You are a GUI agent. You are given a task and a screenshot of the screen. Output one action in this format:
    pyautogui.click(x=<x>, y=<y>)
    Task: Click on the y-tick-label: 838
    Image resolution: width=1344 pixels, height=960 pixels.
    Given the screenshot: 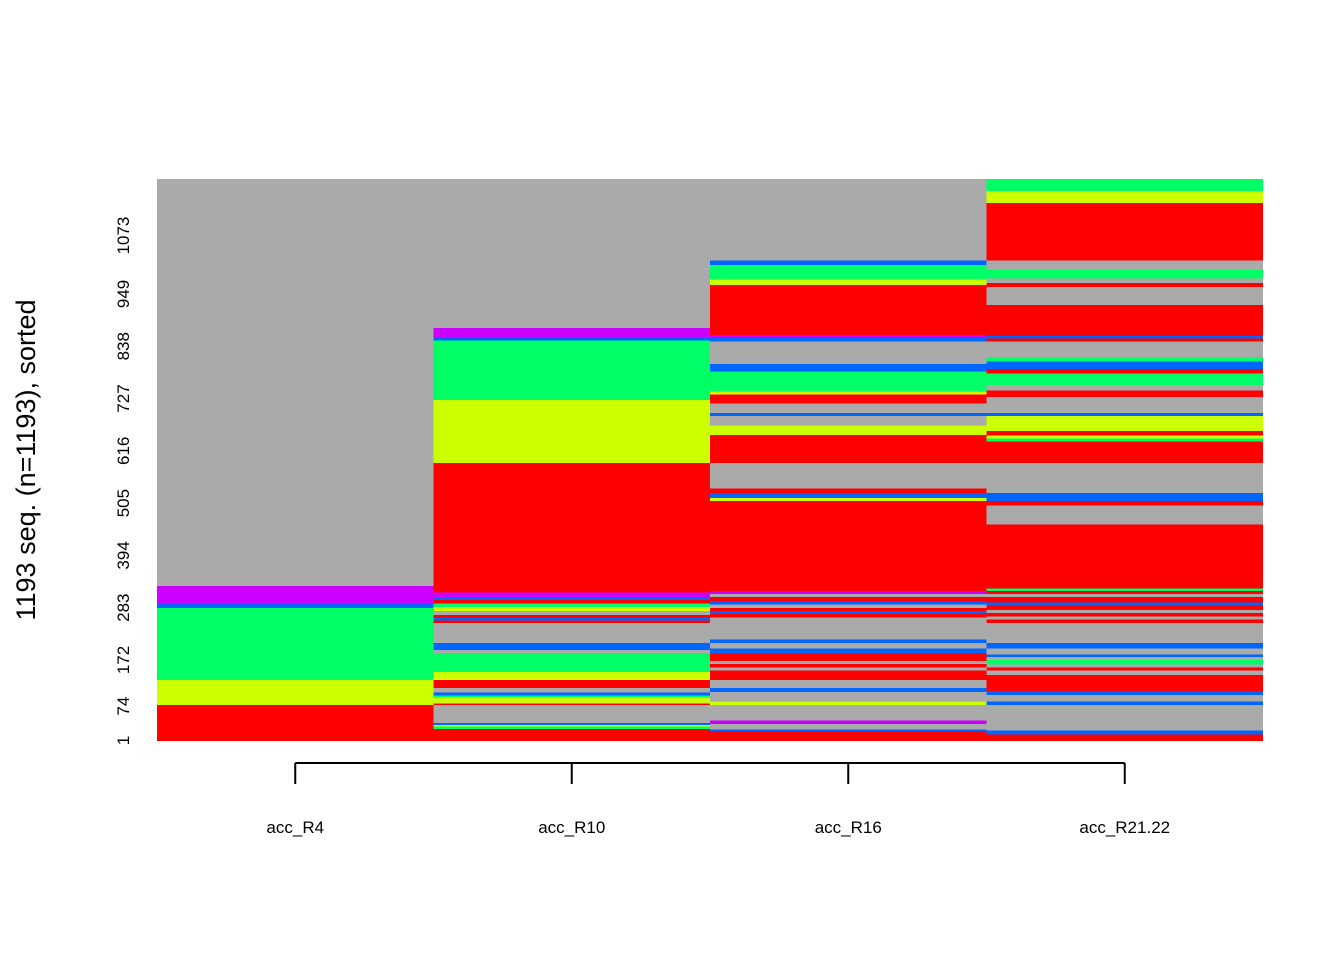 What is the action you would take?
    pyautogui.click(x=123, y=346)
    